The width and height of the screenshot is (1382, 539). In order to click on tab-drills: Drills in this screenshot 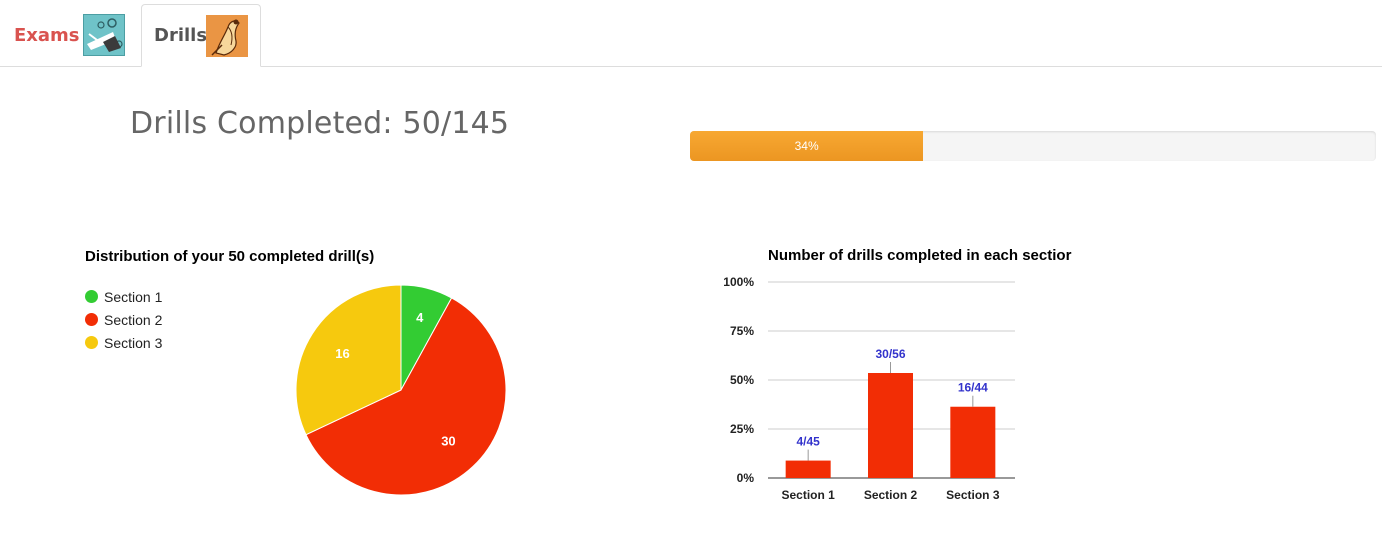, I will do `click(201, 35)`.